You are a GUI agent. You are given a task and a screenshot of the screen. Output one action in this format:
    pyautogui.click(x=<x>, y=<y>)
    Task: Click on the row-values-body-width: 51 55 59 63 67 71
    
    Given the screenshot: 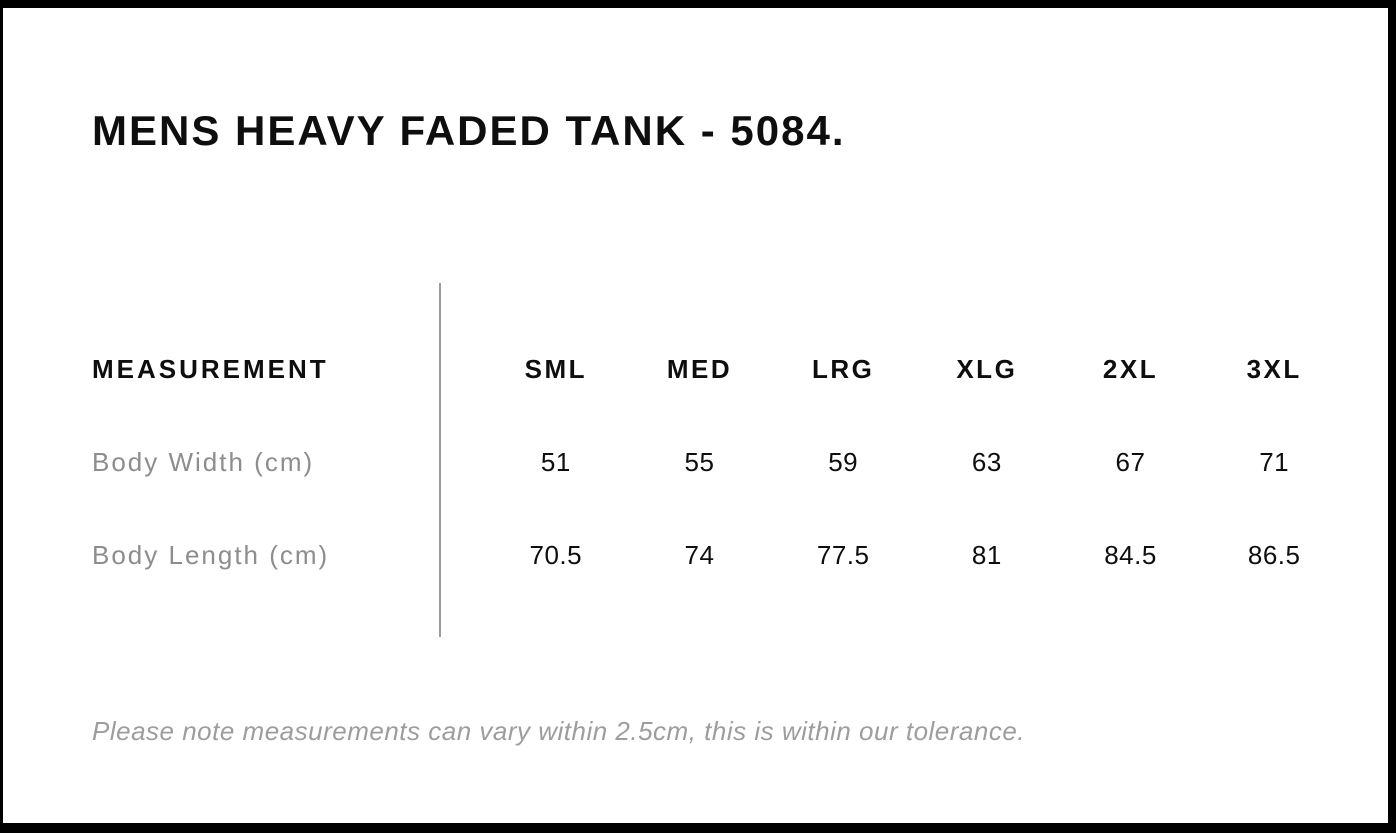 What is the action you would take?
    pyautogui.click(x=915, y=462)
    